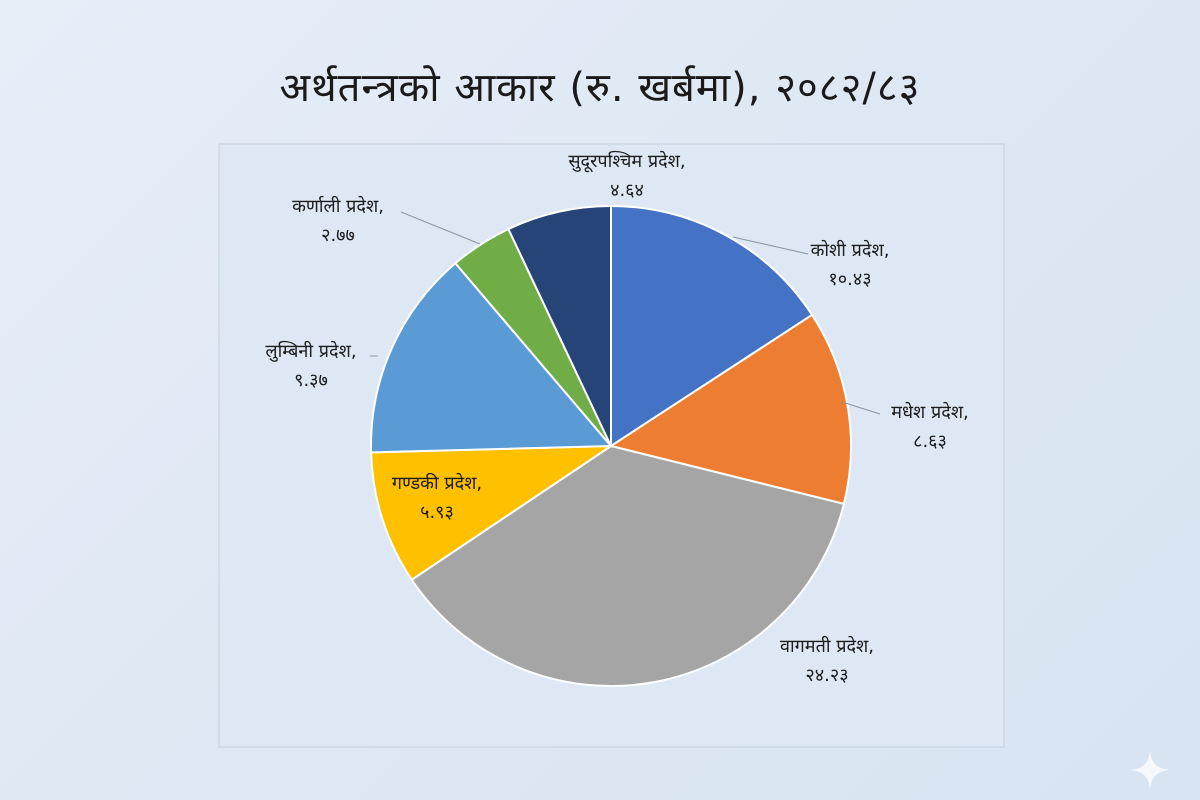  What do you see at coordinates (437, 512) in the screenshot?
I see `slice-label-value: ५.९३` at bounding box center [437, 512].